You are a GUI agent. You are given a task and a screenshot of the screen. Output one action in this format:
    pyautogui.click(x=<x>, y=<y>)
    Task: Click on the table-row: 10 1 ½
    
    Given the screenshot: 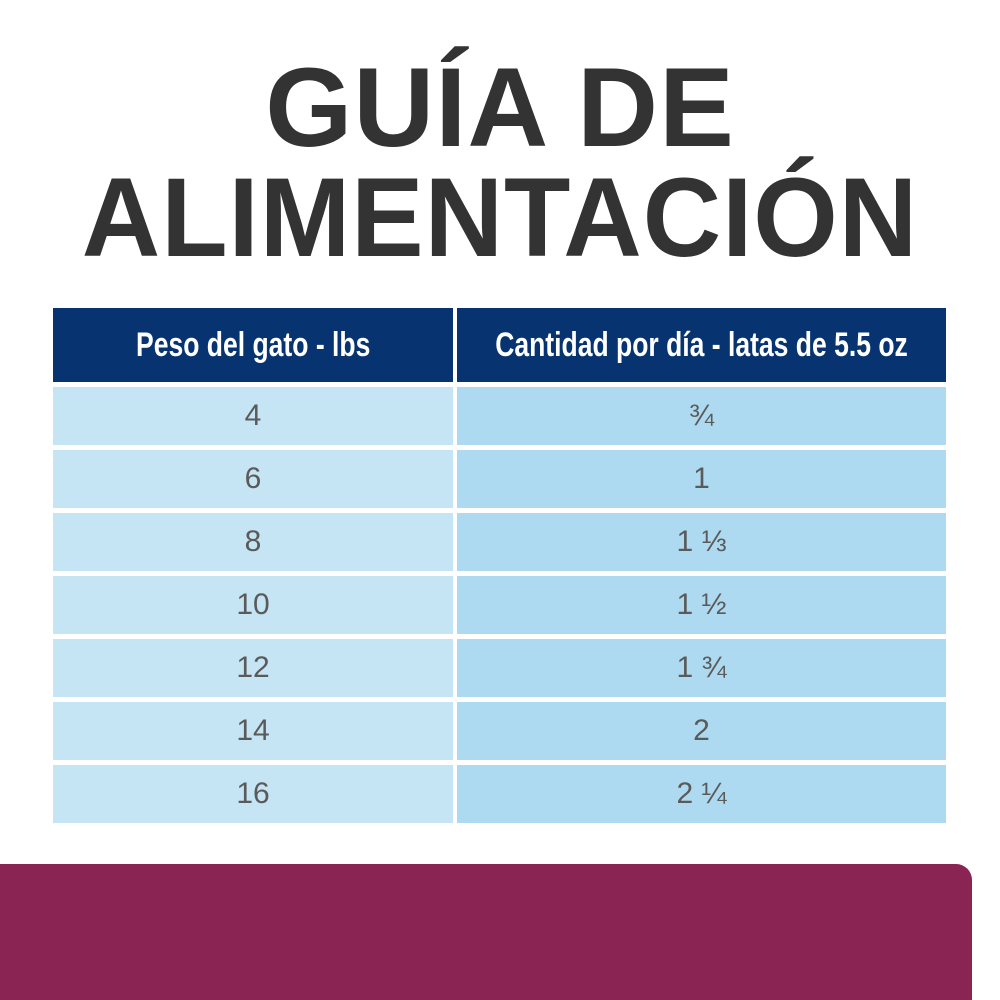 What is the action you would take?
    pyautogui.click(x=499, y=605)
    